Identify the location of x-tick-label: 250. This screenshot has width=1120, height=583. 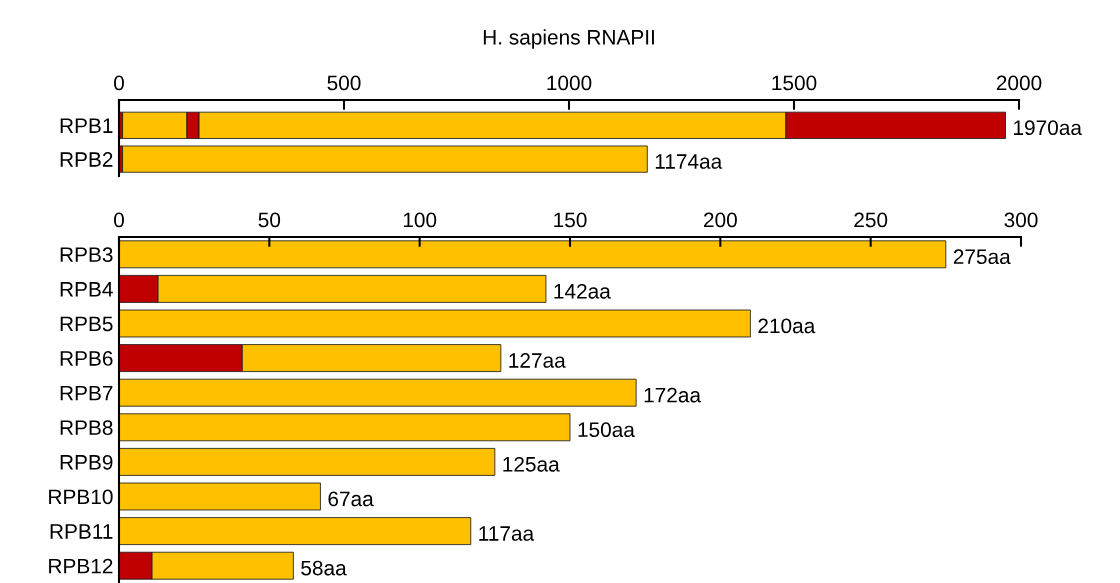
(871, 220).